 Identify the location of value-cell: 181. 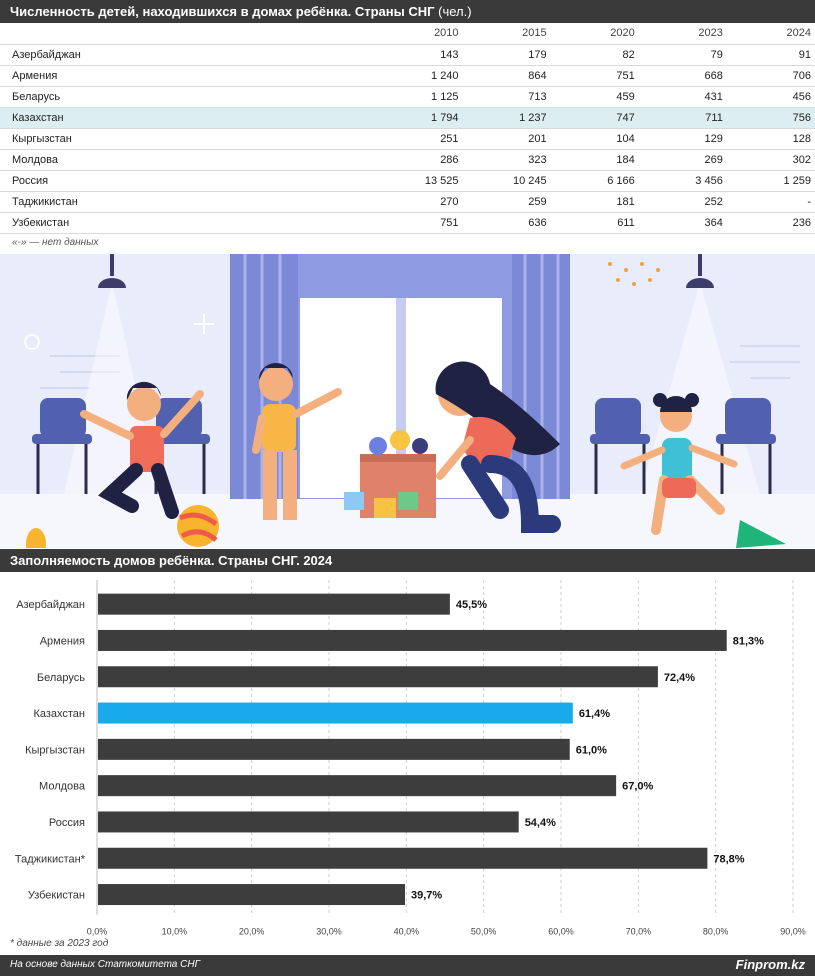
(594, 202).